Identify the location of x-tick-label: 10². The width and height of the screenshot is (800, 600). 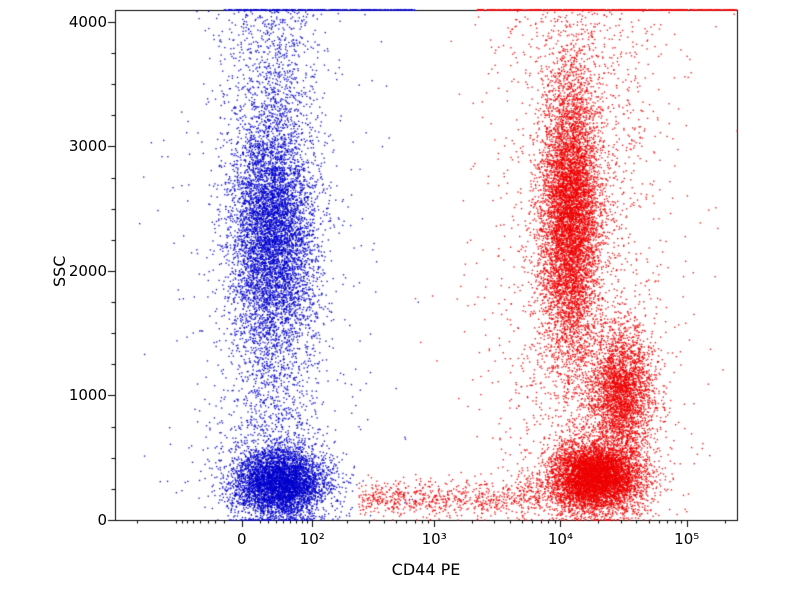
(312, 539).